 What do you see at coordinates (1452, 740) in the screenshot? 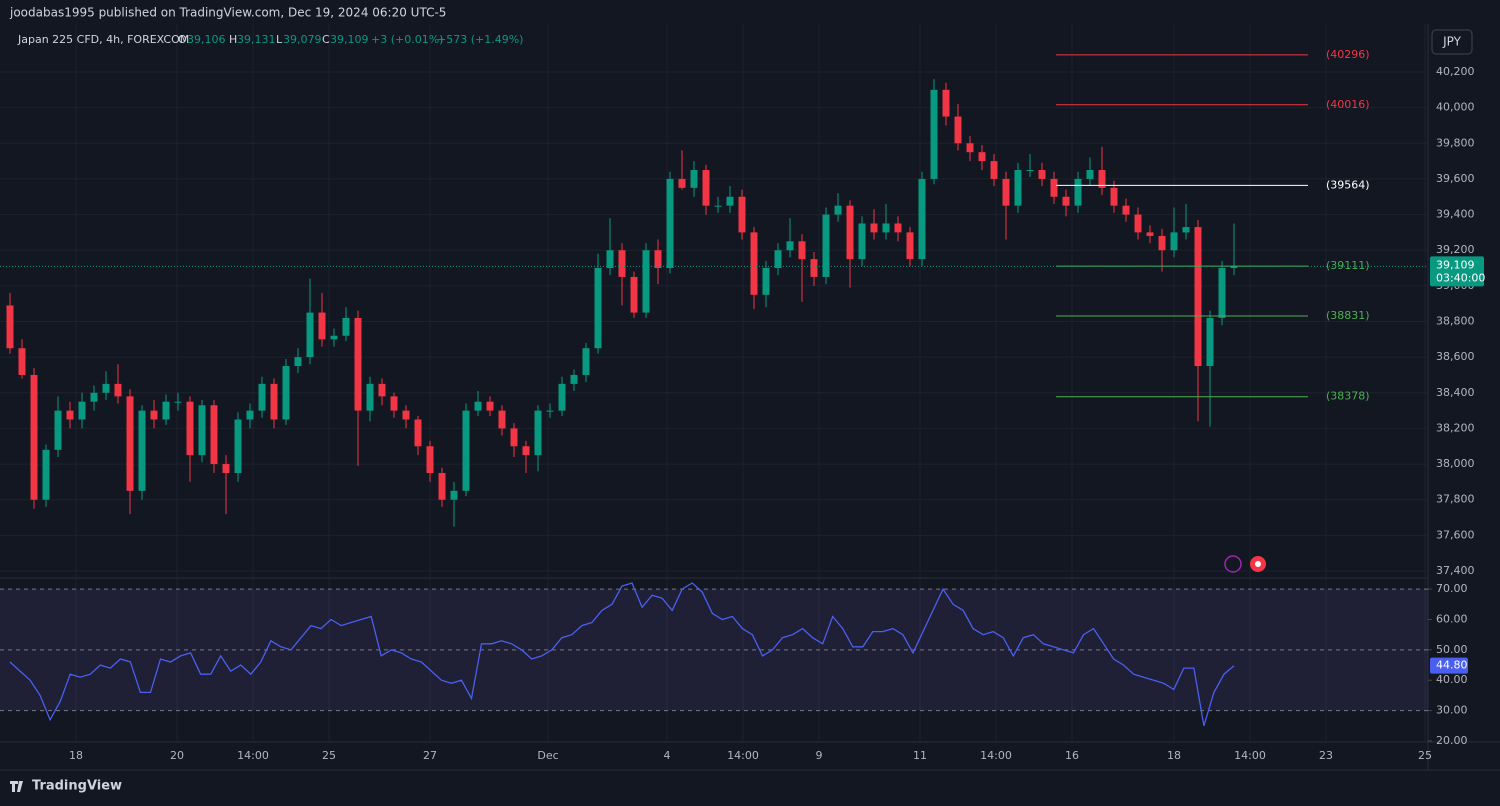
I see `rsi-tick-label: 20.00` at bounding box center [1452, 740].